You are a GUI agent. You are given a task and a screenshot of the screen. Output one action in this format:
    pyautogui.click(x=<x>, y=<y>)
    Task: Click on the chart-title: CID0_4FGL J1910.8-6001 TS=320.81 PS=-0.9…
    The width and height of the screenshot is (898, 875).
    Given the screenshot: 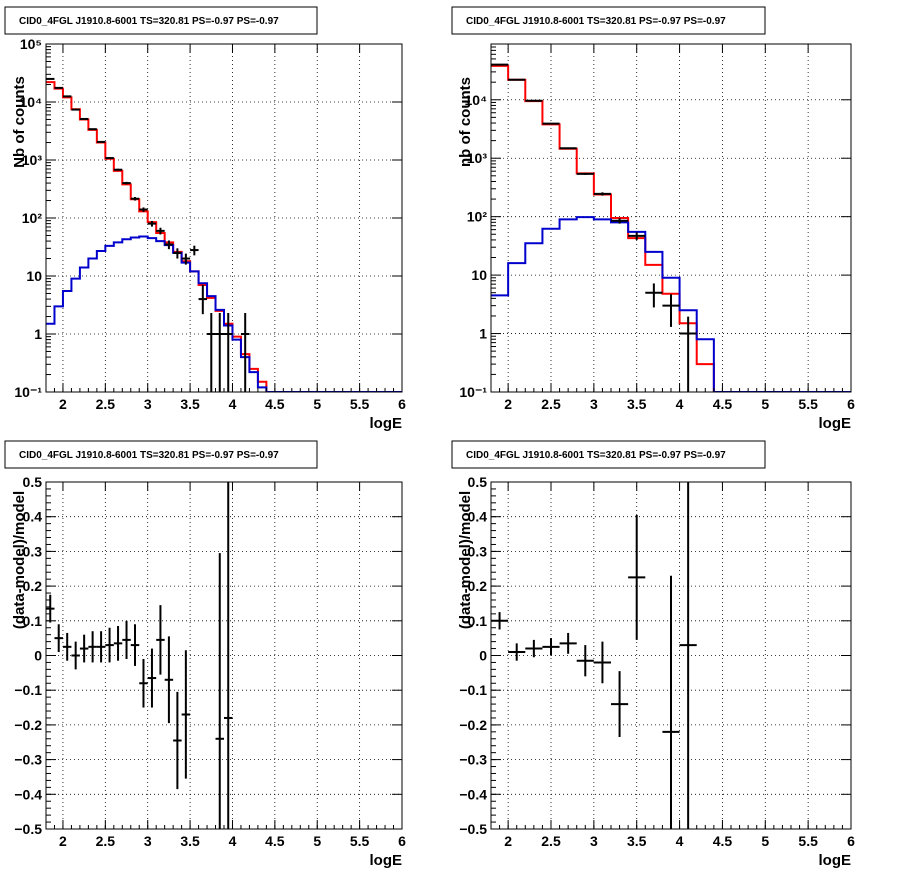 What is the action you would take?
    pyautogui.click(x=596, y=21)
    